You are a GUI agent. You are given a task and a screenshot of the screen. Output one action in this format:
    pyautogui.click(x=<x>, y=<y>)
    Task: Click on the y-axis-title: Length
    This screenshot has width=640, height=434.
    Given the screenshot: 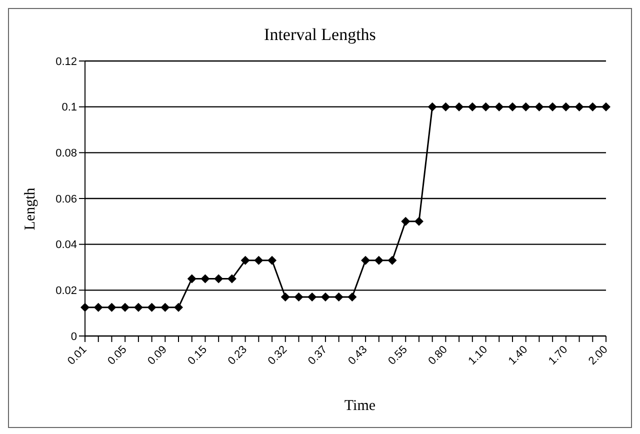 What is the action you would take?
    pyautogui.click(x=31, y=209)
    